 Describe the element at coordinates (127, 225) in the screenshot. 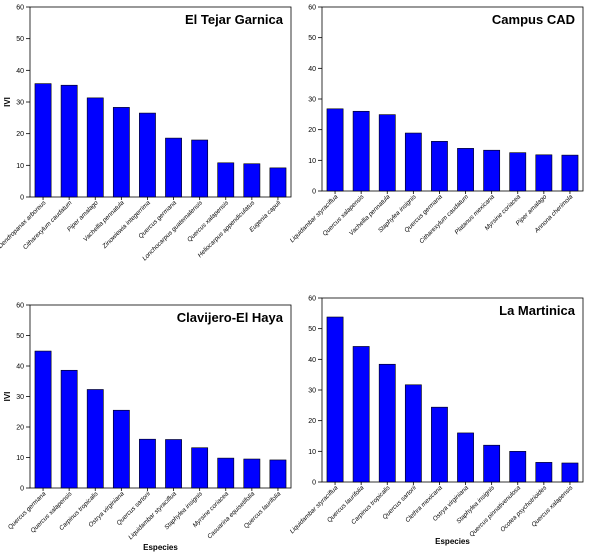

I see `x-tick-label: Zinowiewia integerrima` at that location.